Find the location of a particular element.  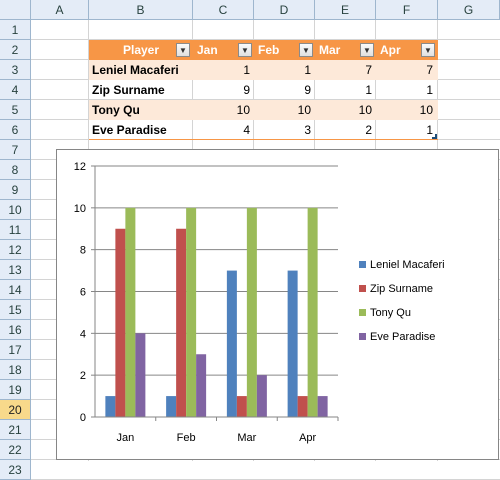

player-cell: Zip Surname is located at coordinates (128, 90).